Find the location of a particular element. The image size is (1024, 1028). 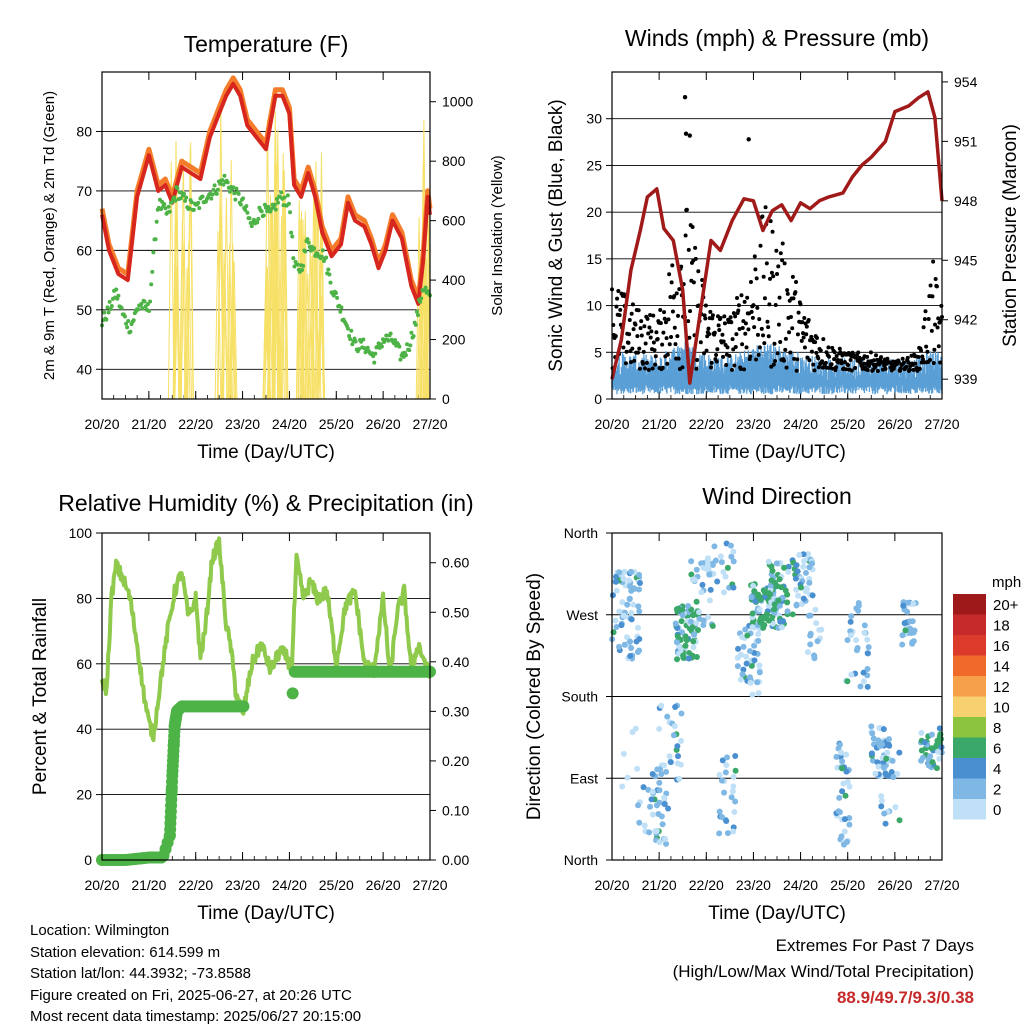

plot-frame is located at coordinates (266, 696).